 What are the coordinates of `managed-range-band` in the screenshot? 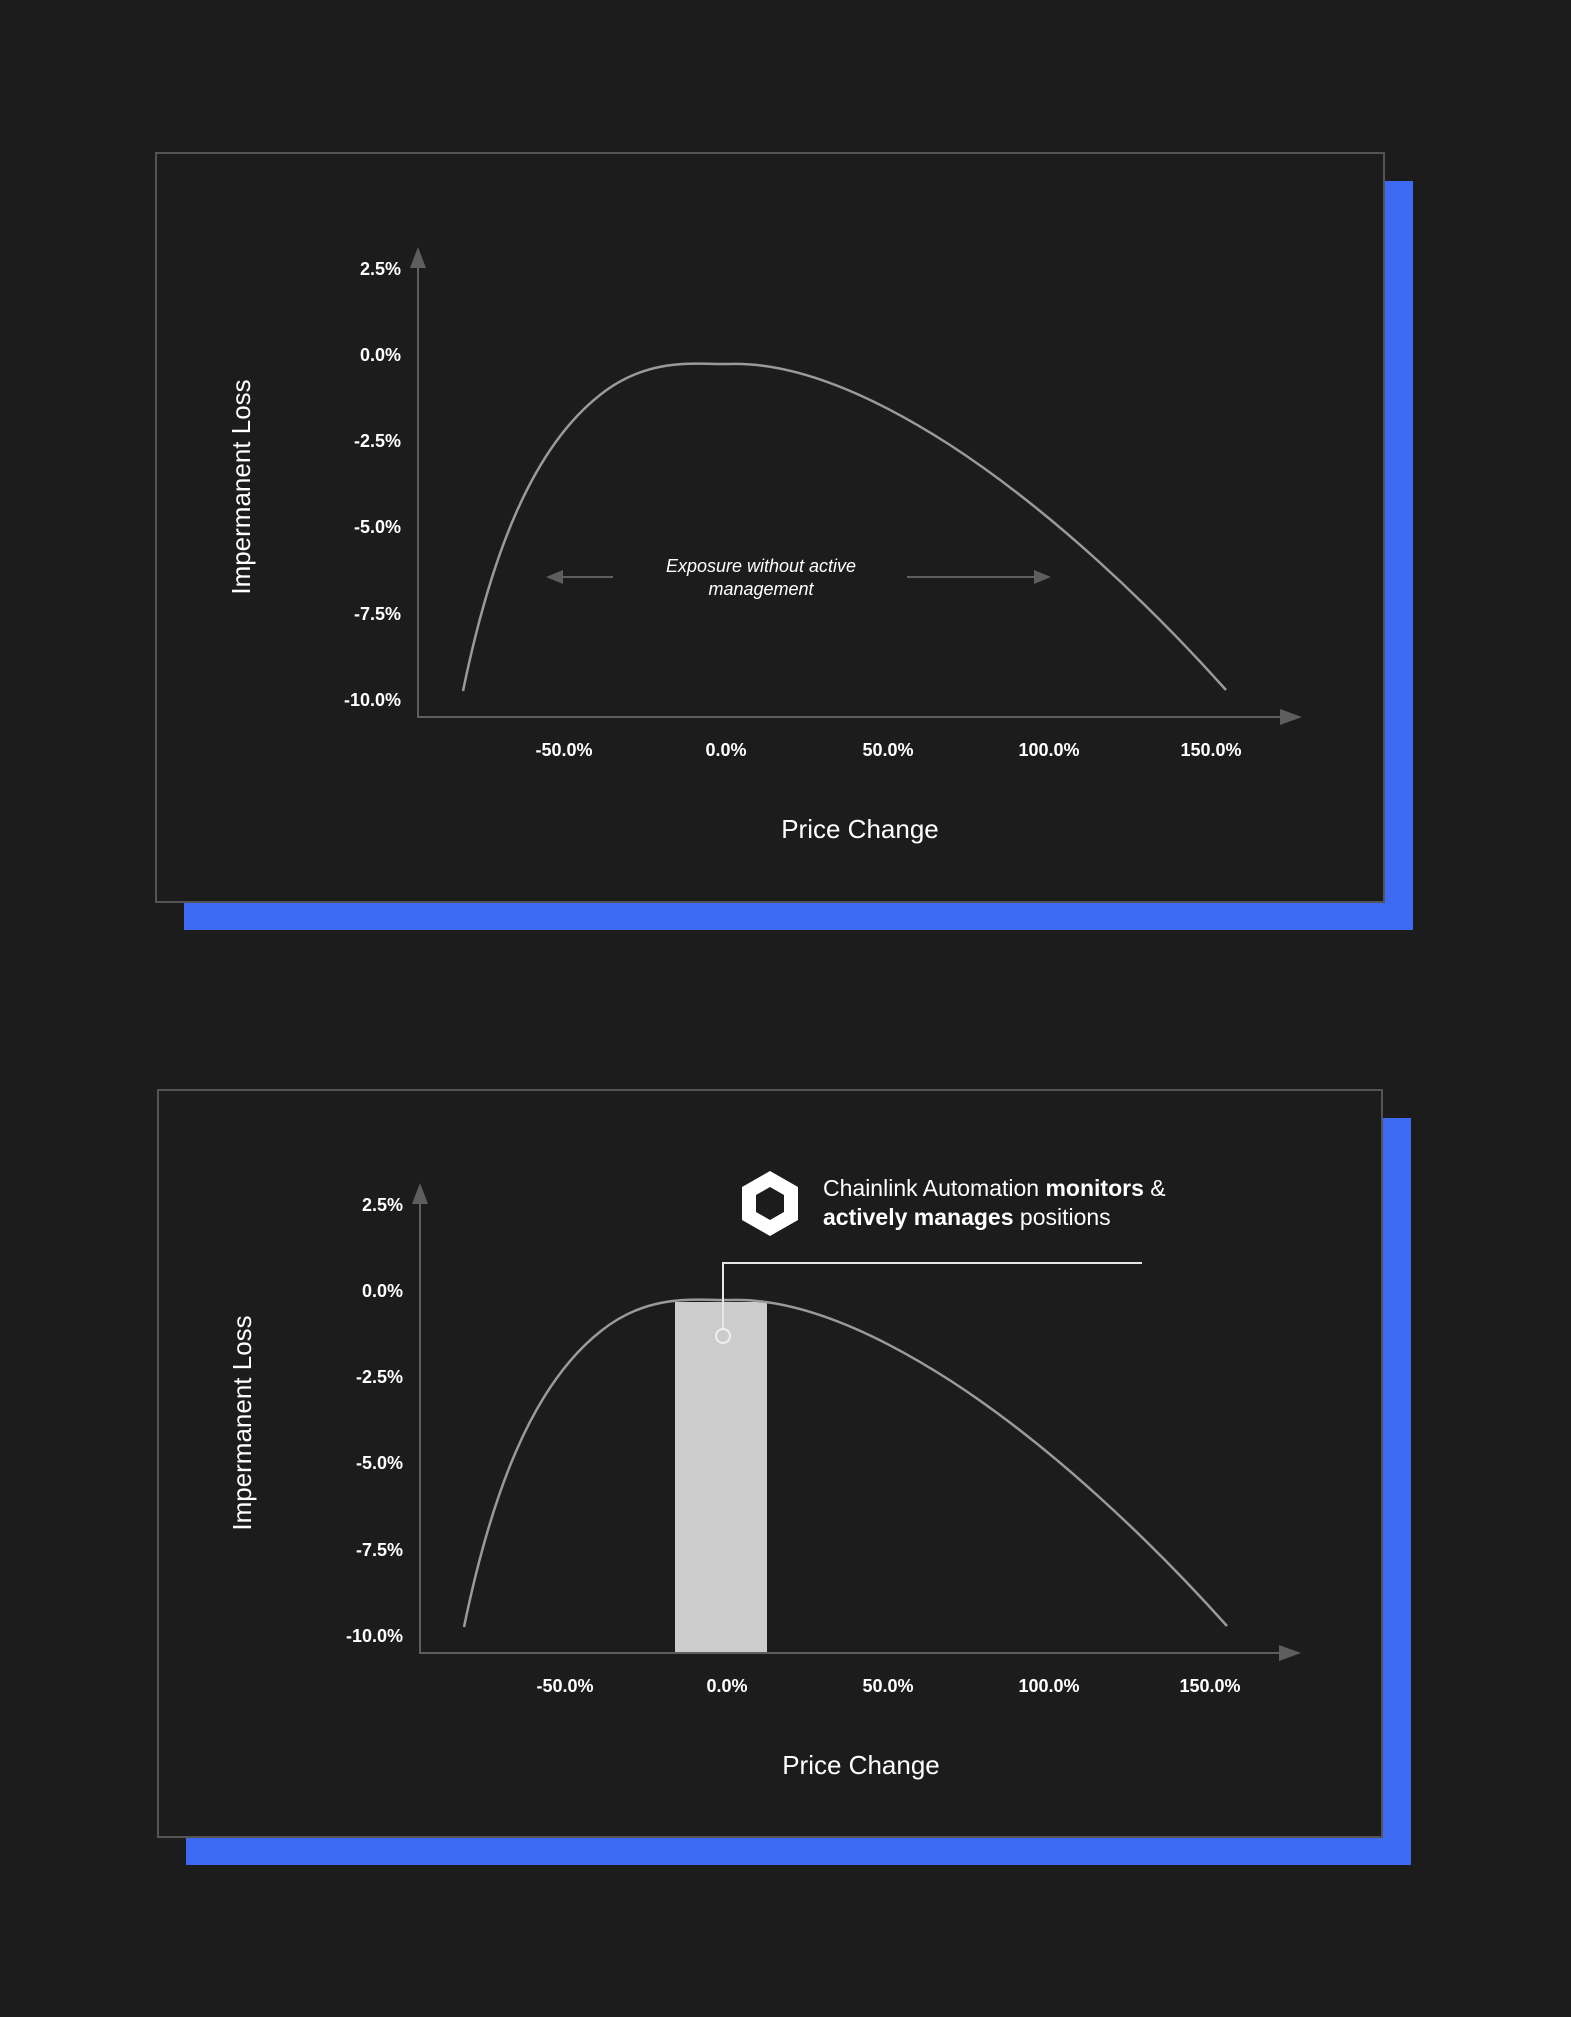 It's located at (721, 1477).